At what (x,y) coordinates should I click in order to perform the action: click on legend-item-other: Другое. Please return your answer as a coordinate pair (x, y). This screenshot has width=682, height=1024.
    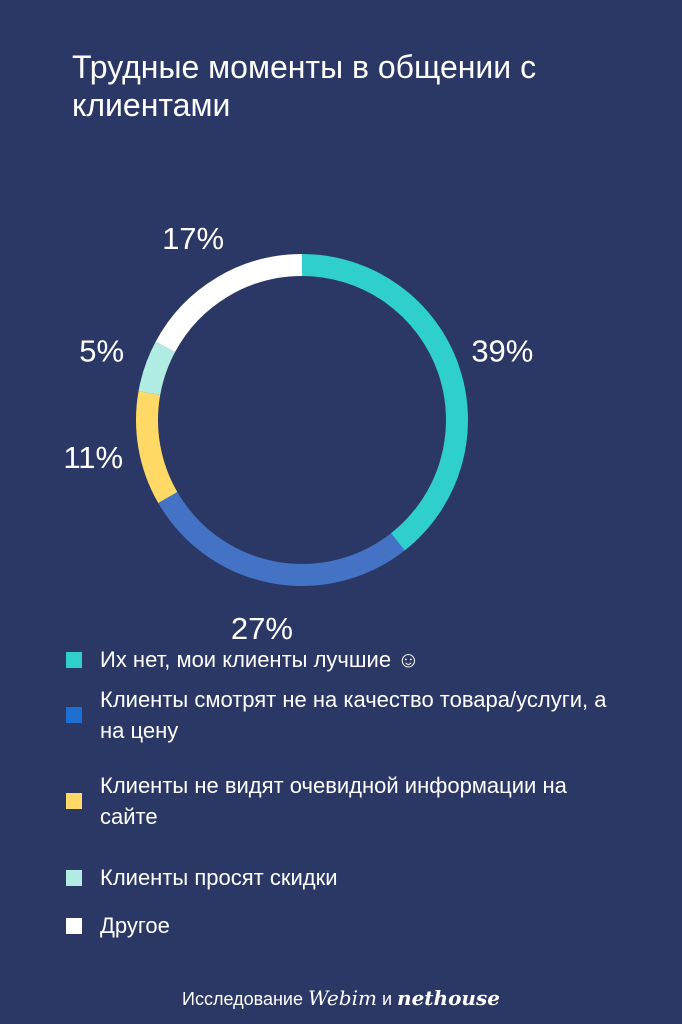
    Looking at the image, I should click on (346, 925).